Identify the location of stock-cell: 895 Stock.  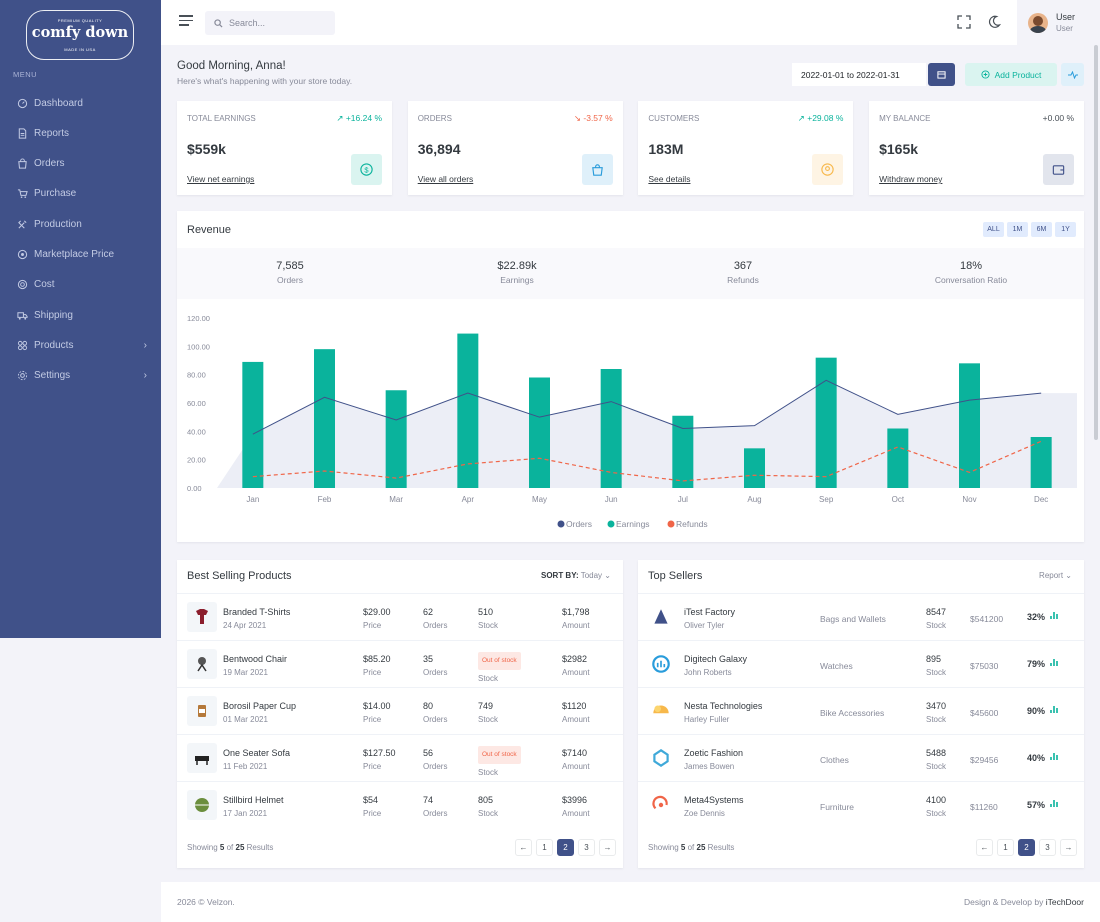
(936, 666).